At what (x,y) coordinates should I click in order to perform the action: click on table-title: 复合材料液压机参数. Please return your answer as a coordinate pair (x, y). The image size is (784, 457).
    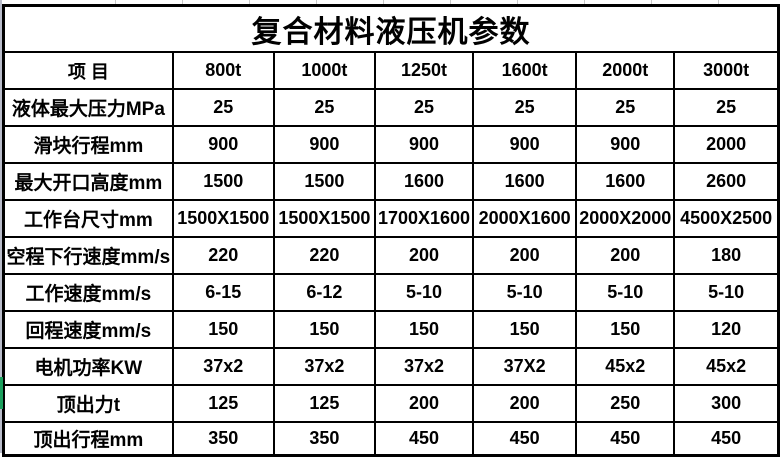
    Looking at the image, I should click on (391, 28).